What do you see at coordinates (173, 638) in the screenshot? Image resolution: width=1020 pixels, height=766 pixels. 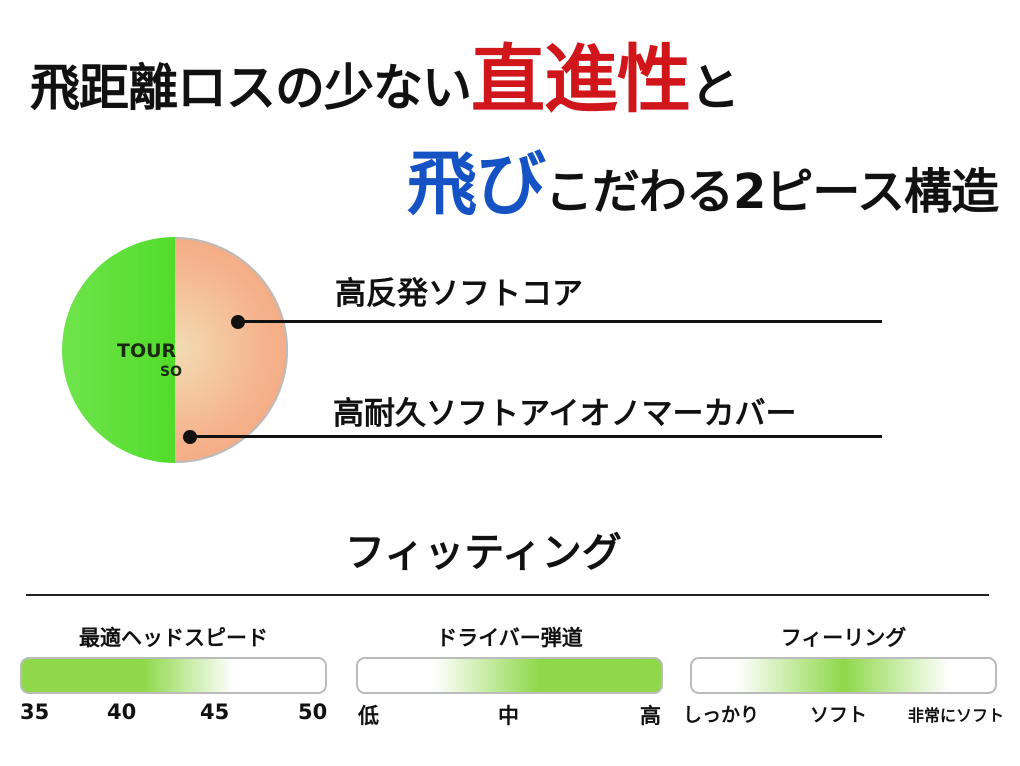 I see `scale-title-head-speed: 最適ヘッドスピード` at bounding box center [173, 638].